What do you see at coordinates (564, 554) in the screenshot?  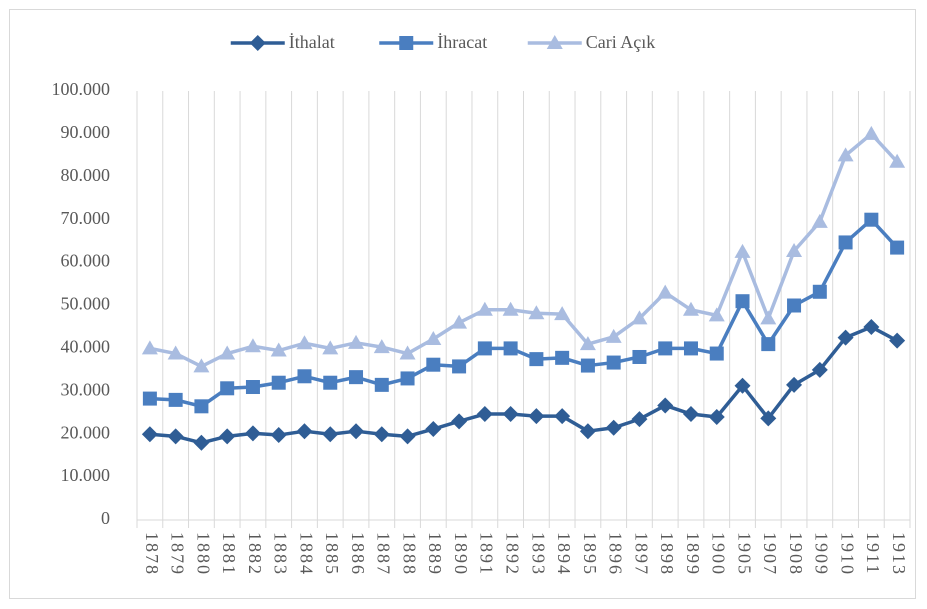 I see `x-tick-label: 1894` at bounding box center [564, 554].